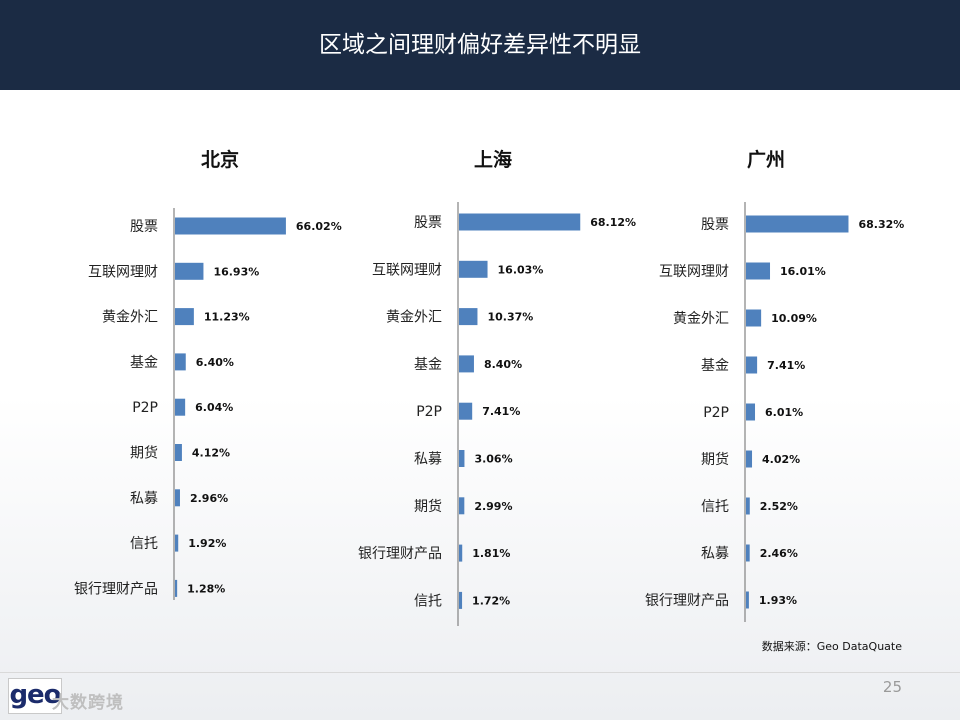 This screenshot has height=720, width=960. What do you see at coordinates (831, 646) in the screenshot?
I see `source-note: 数据来源：Geo DataQuate` at bounding box center [831, 646].